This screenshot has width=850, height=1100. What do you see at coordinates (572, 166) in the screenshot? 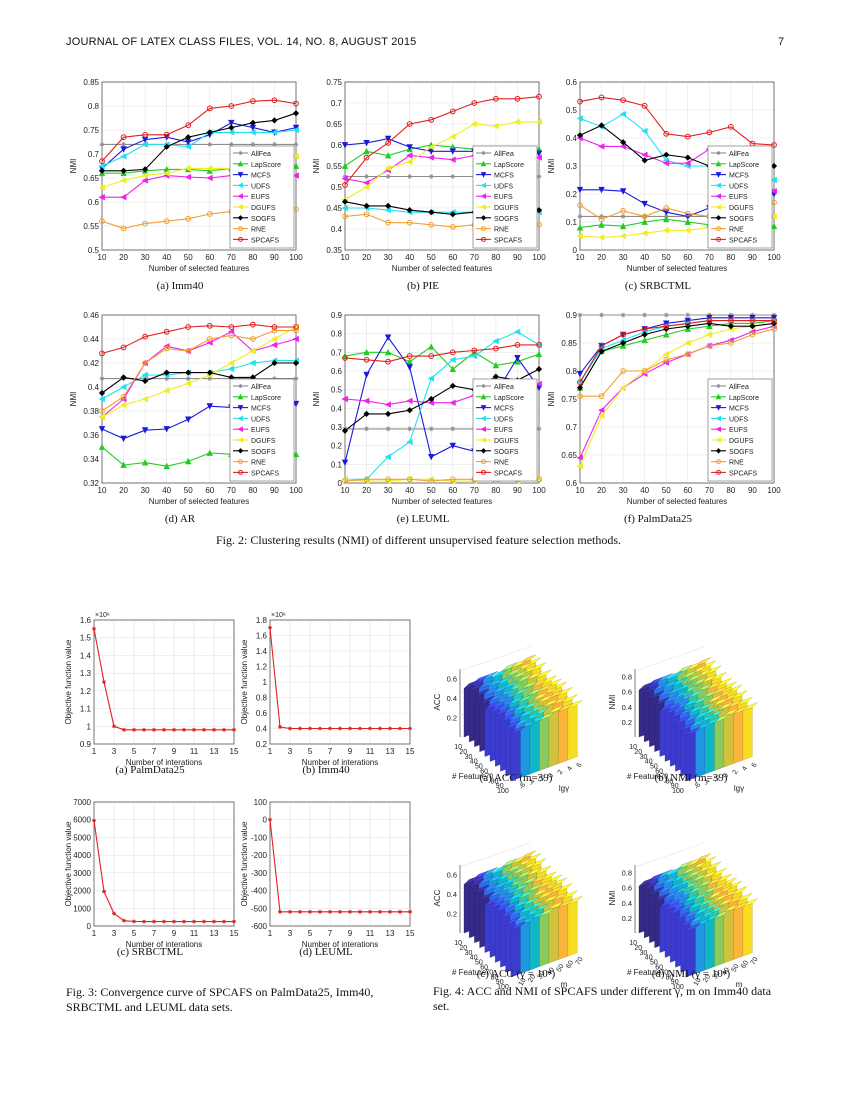
I see `y-tick-label: 0.3` at bounding box center [572, 166].